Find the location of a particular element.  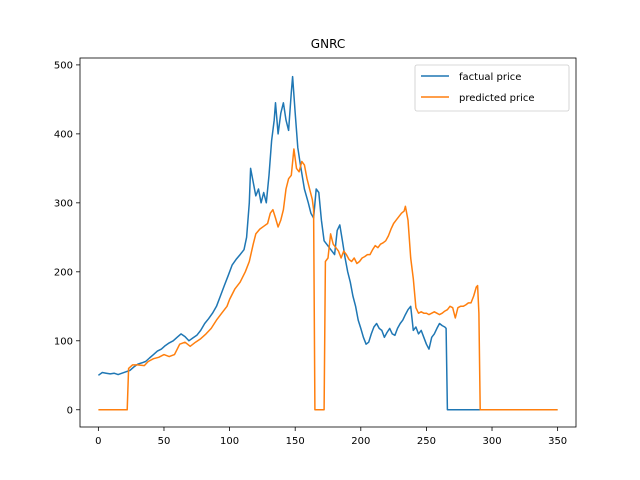

legend-label-factual-price: factual price is located at coordinates (490, 77).